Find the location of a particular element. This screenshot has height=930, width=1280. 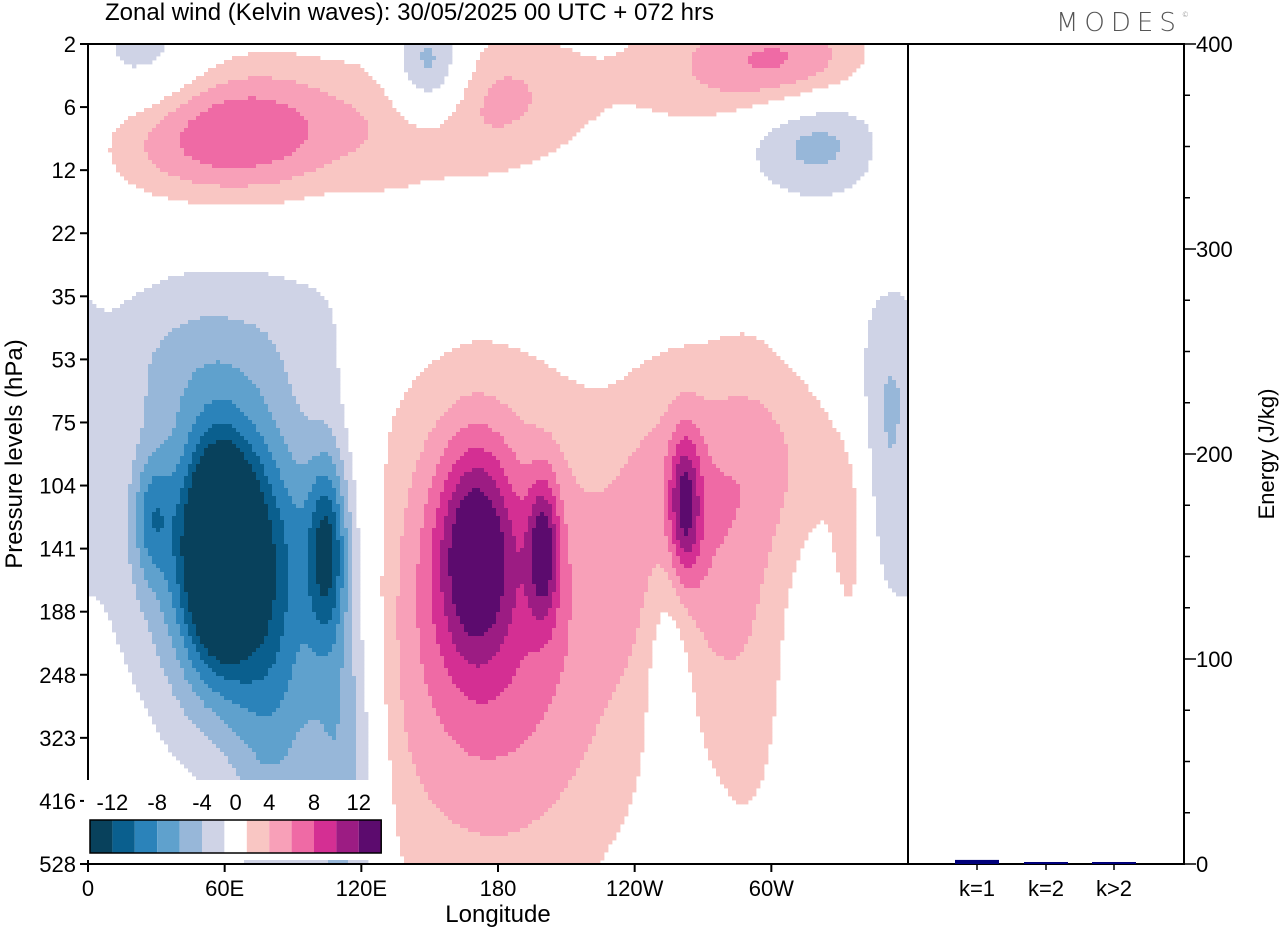

colorbar-label: 0 is located at coordinates (235, 802).